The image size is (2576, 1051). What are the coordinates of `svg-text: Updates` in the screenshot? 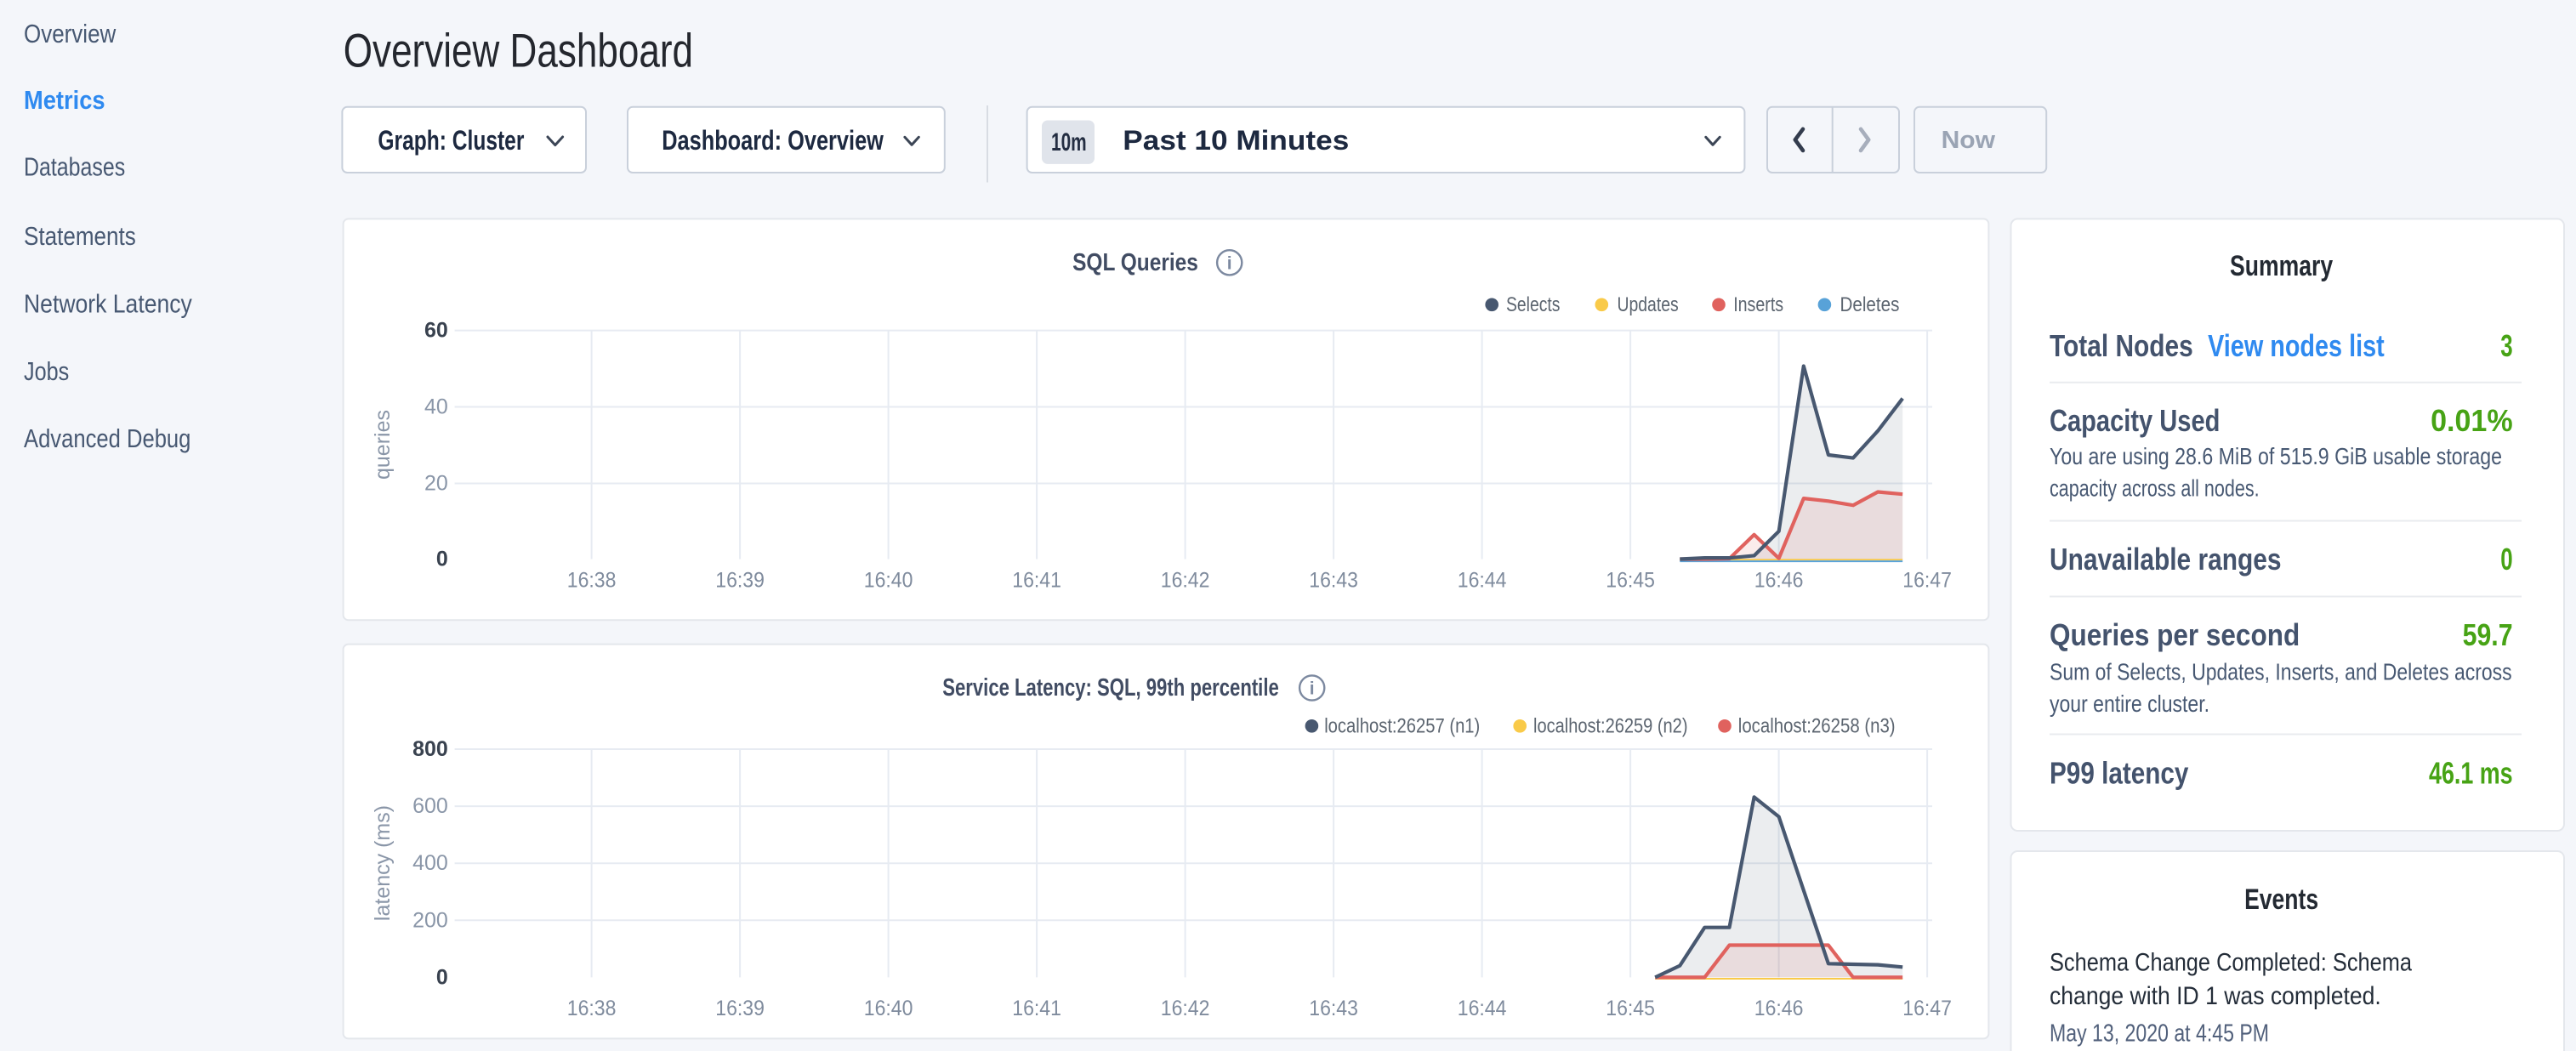 It's located at (1648, 304).